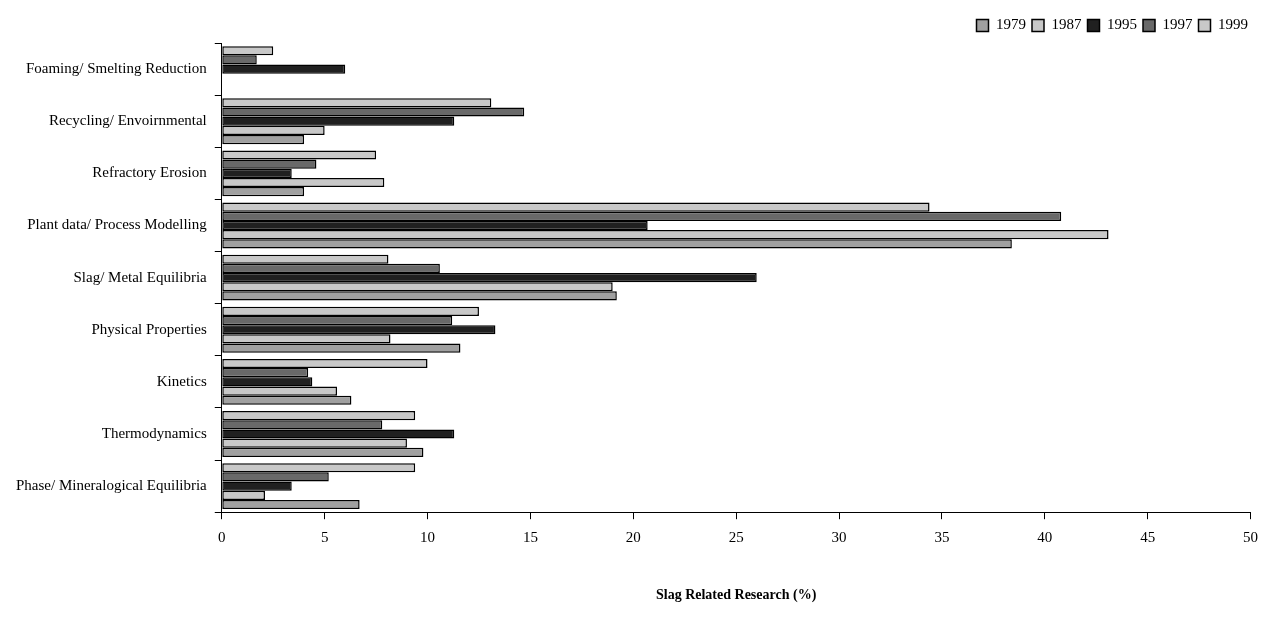  I want to click on x-tick-label: 5, so click(324, 537).